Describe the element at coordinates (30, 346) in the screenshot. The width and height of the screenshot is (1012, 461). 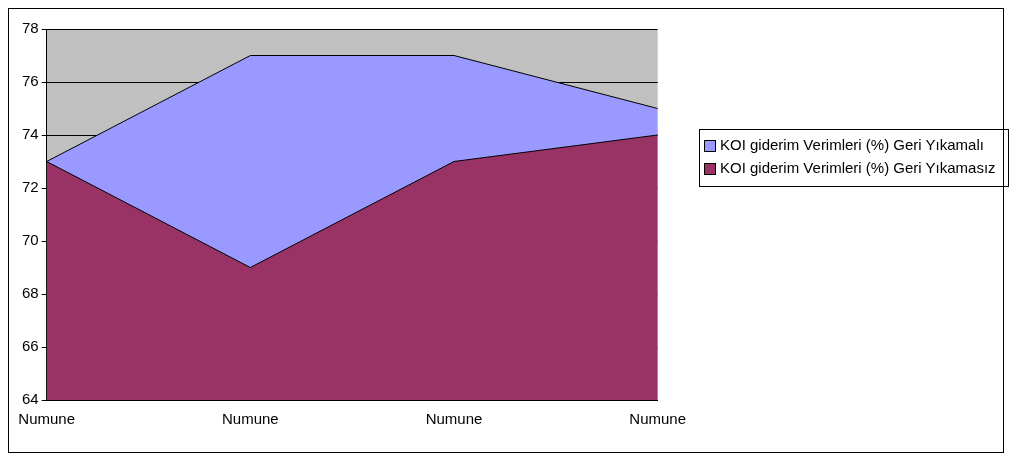
I see `y-tick-label: 66` at that location.